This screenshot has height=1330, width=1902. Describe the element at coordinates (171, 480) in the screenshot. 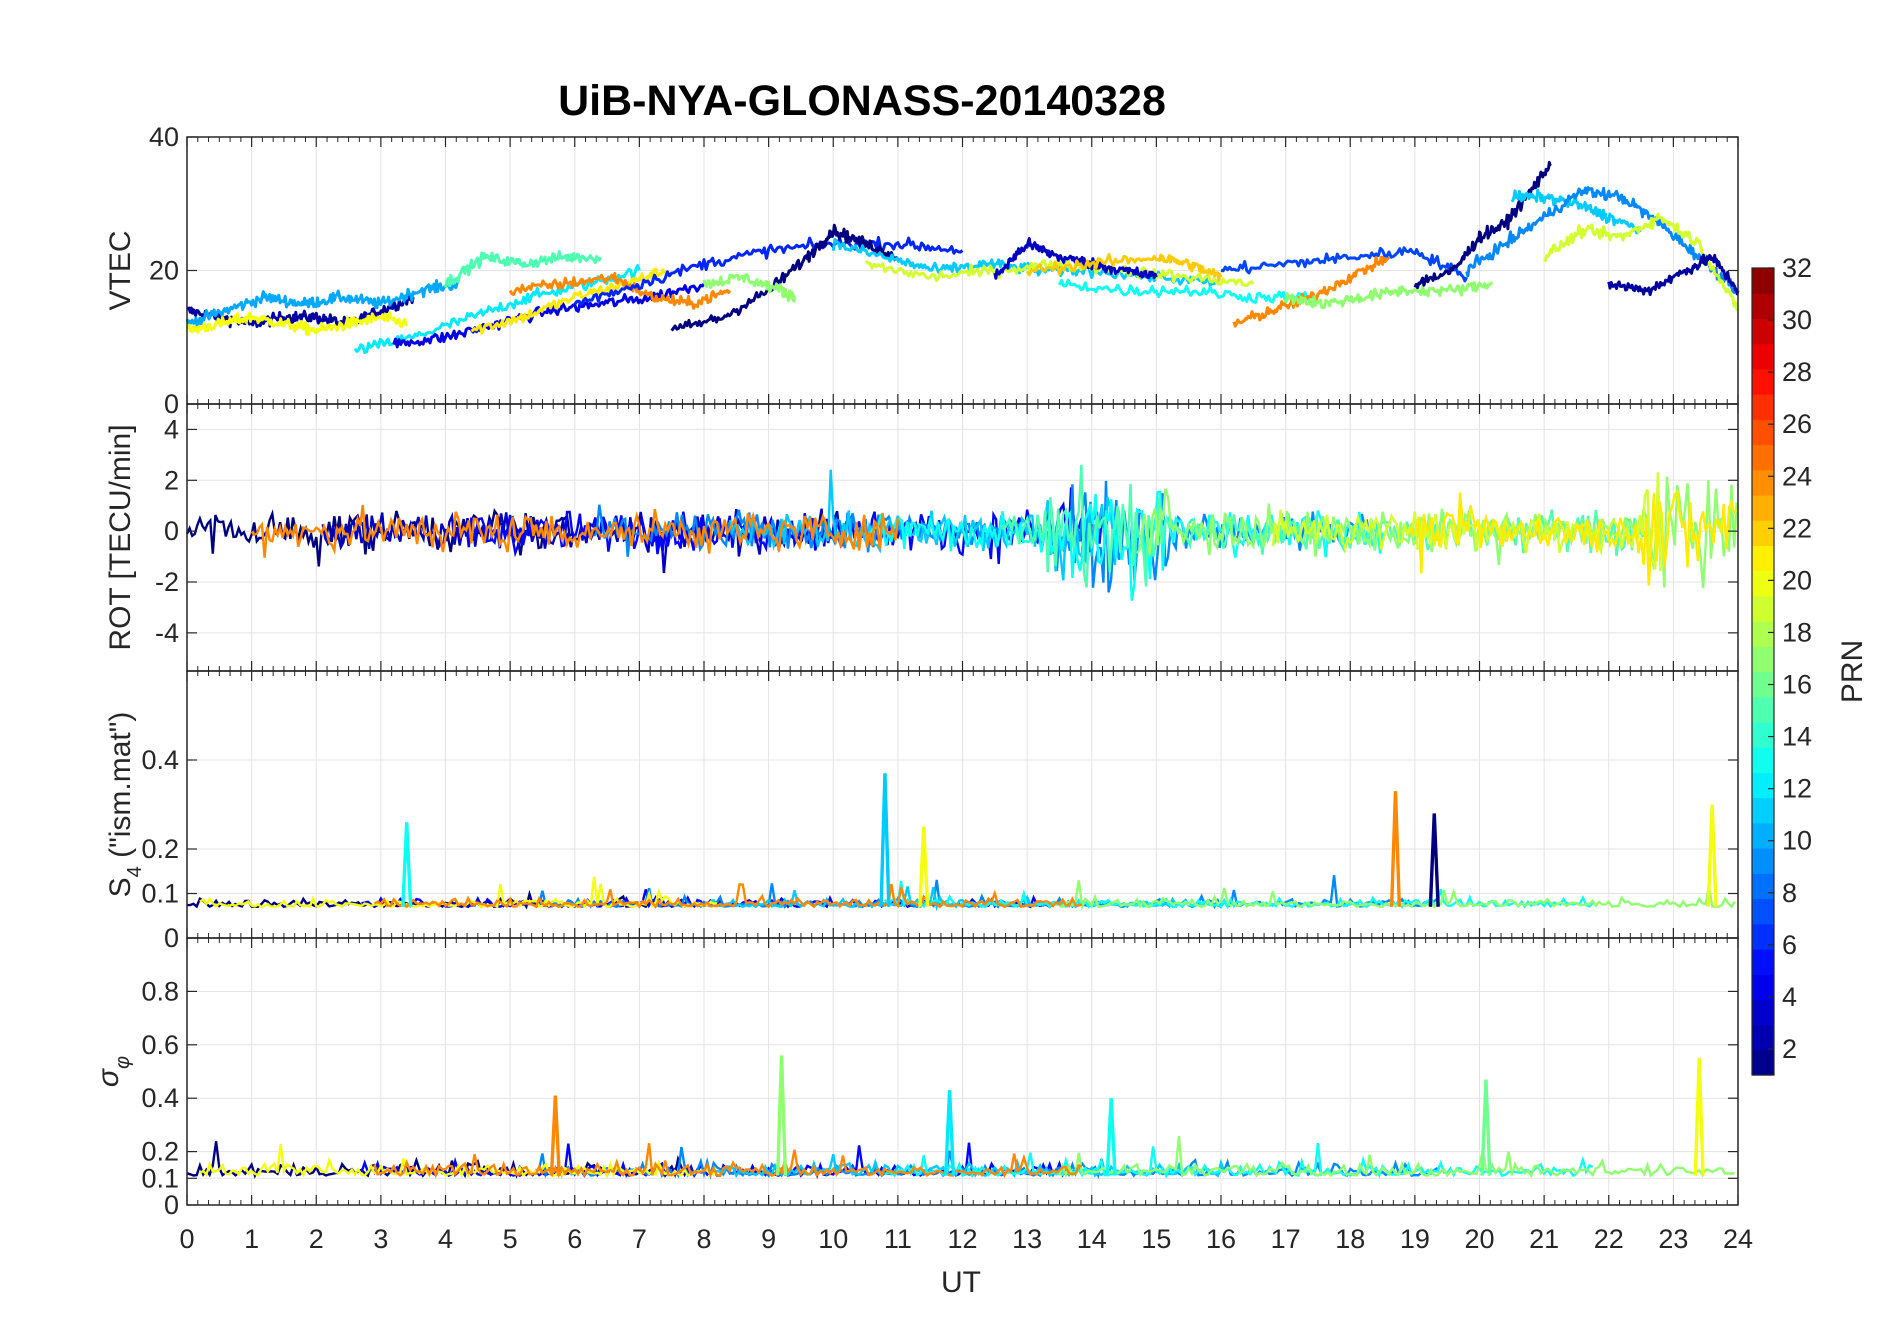

I see `y-tick-label: 2` at that location.